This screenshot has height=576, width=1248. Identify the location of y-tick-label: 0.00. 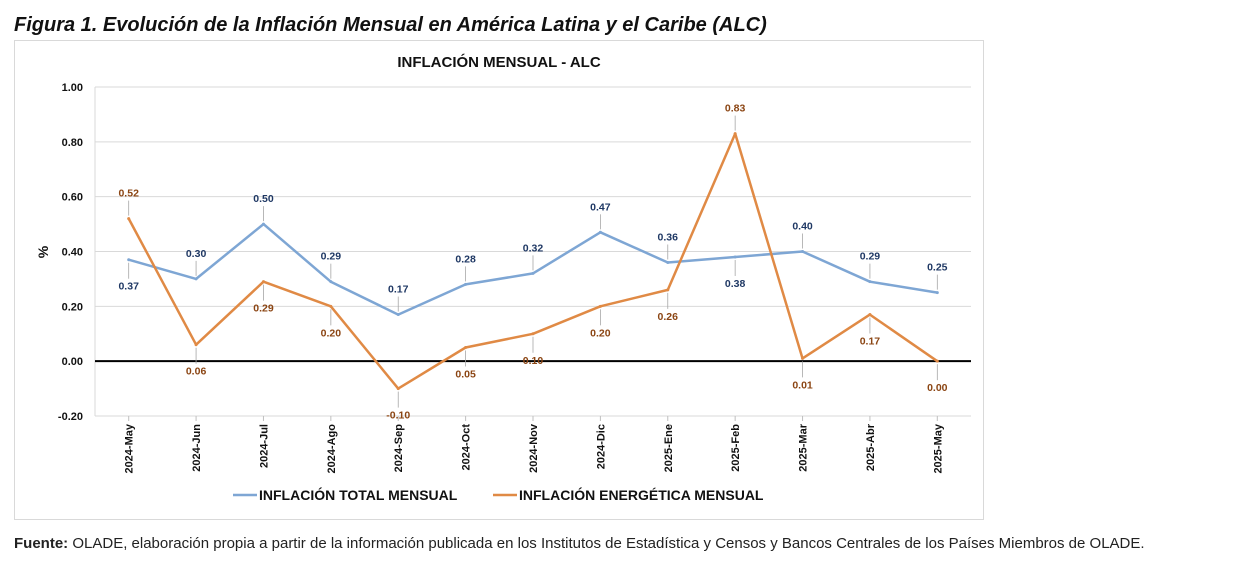
(72, 362).